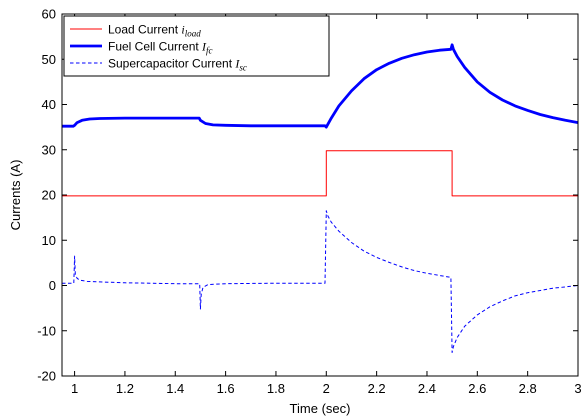 The width and height of the screenshot is (584, 420). What do you see at coordinates (171, 64) in the screenshot?
I see `legend-series-name: Supercapacitor Current` at bounding box center [171, 64].